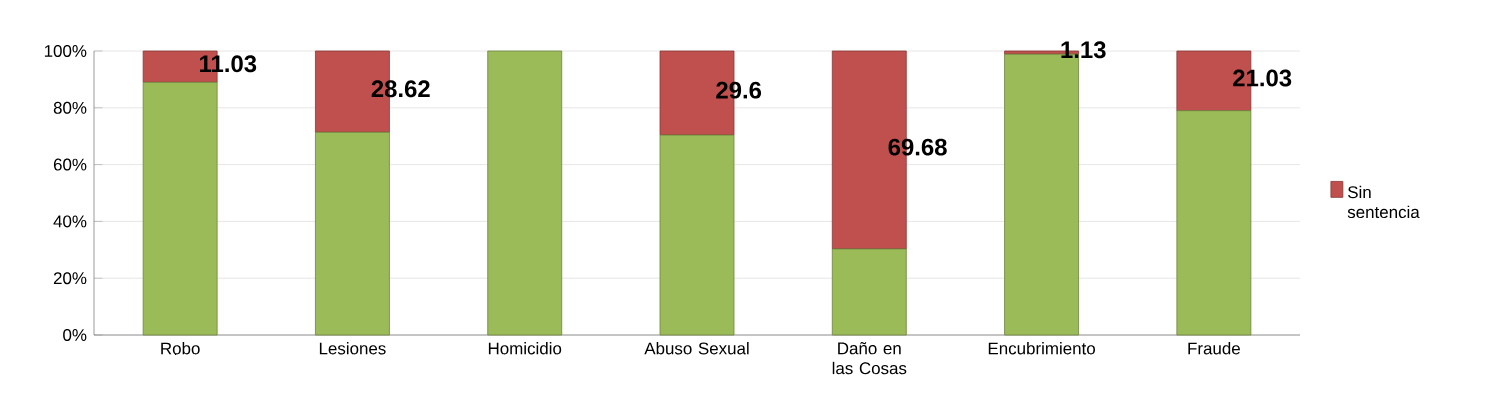 The image size is (1494, 409). Describe the element at coordinates (70, 278) in the screenshot. I see `y-tick-label: 20%` at that location.